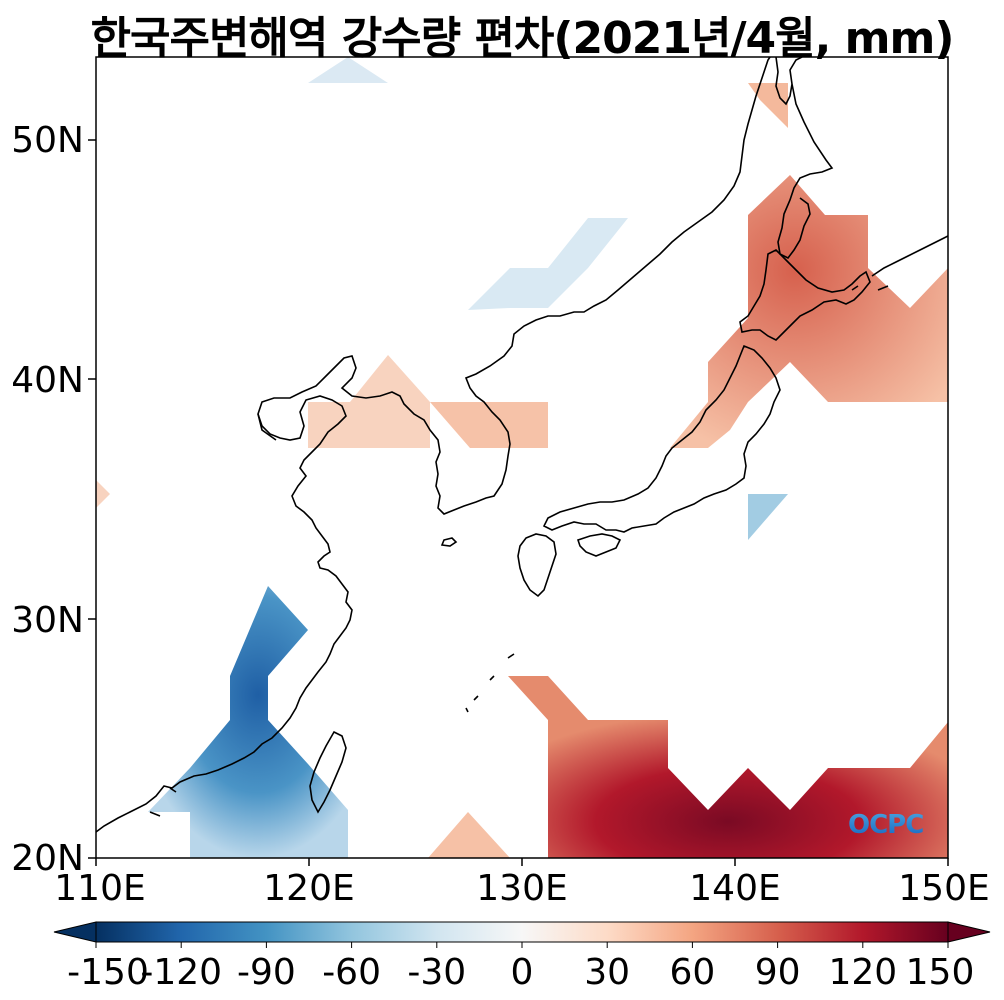  What do you see at coordinates (308, 888) in the screenshot?
I see `x-tick-label-120e: 120E` at bounding box center [308, 888].